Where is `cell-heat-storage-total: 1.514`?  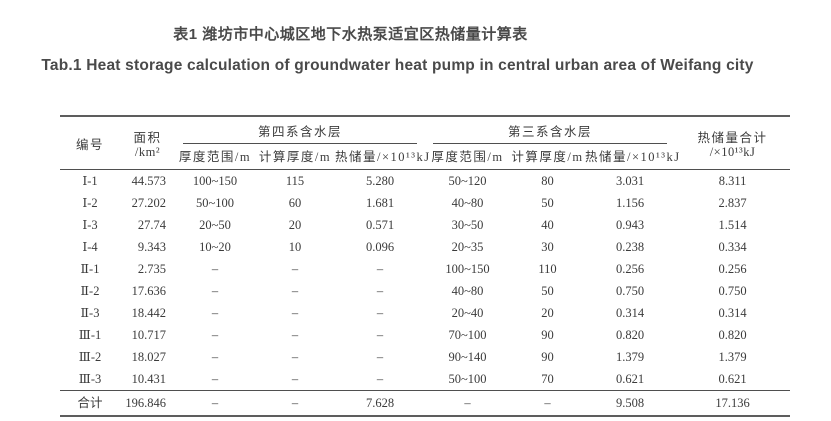 cell-heat-storage-total: 1.514 is located at coordinates (732, 225).